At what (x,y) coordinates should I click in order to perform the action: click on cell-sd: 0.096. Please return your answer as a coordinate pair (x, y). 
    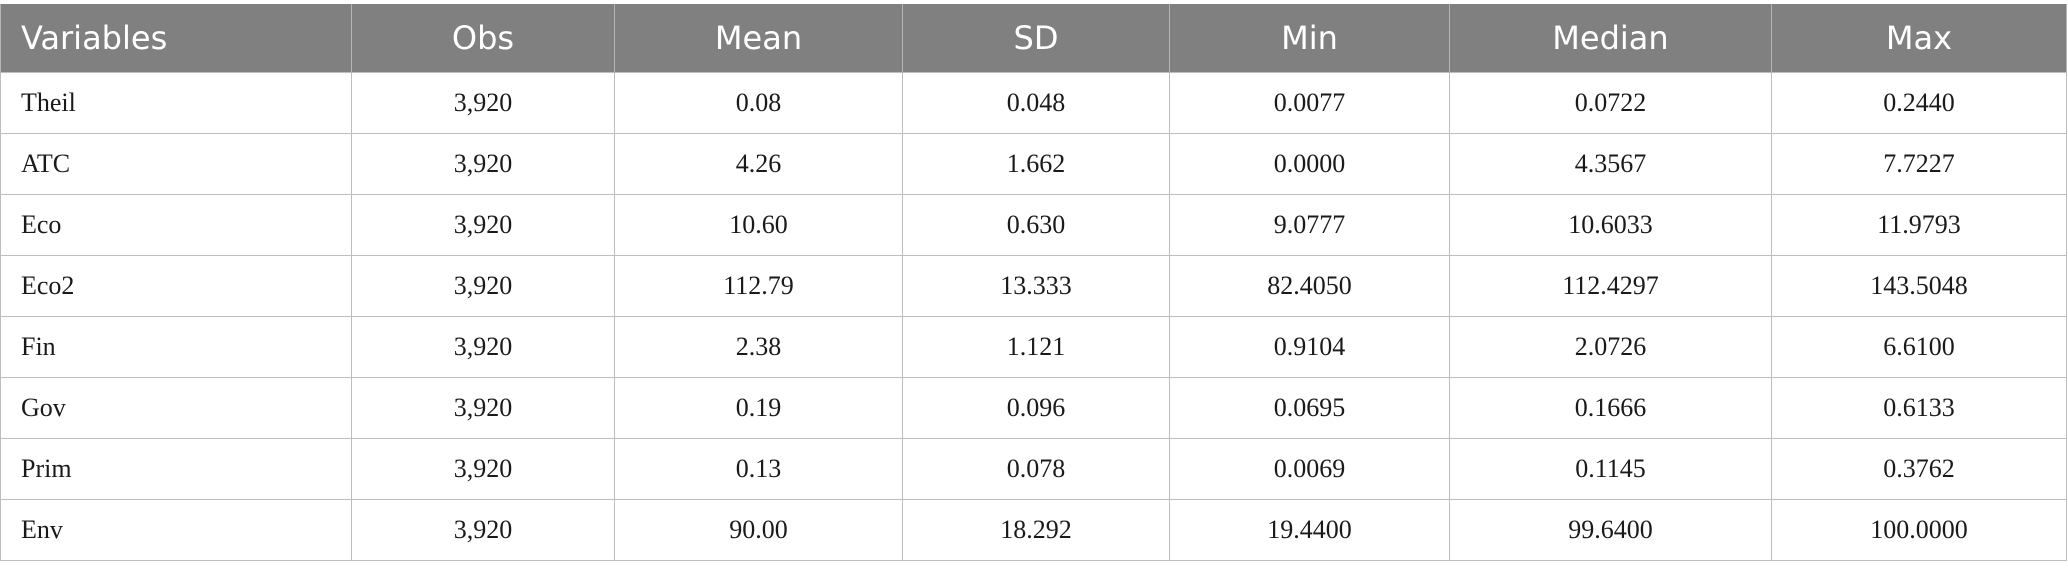
    Looking at the image, I should click on (1036, 408).